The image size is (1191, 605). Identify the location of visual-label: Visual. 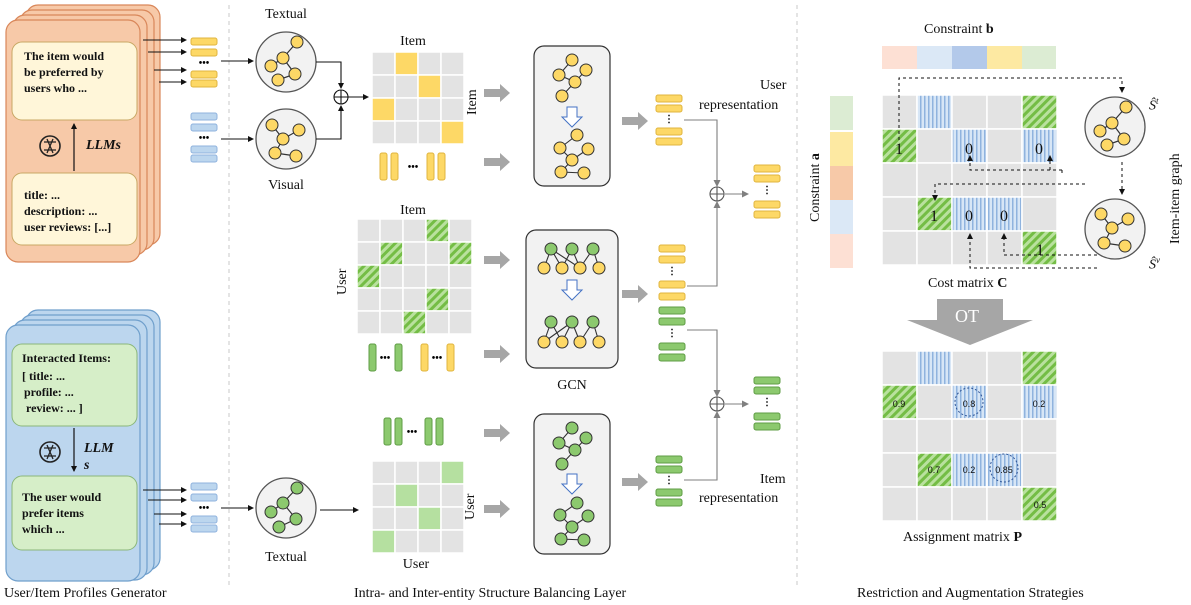
(286, 185).